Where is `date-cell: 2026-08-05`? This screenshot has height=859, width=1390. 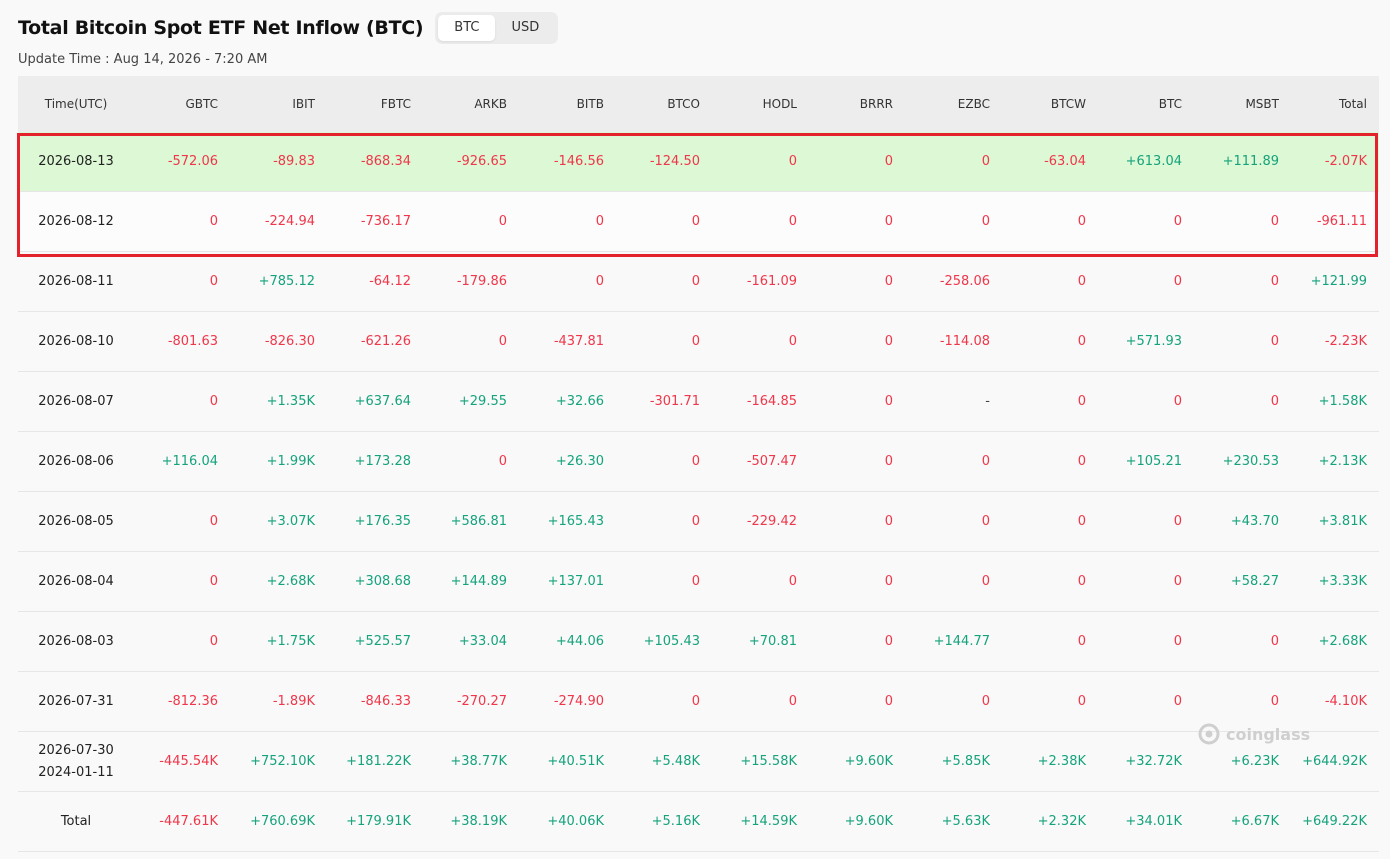
date-cell: 2026-08-05 is located at coordinates (76, 521).